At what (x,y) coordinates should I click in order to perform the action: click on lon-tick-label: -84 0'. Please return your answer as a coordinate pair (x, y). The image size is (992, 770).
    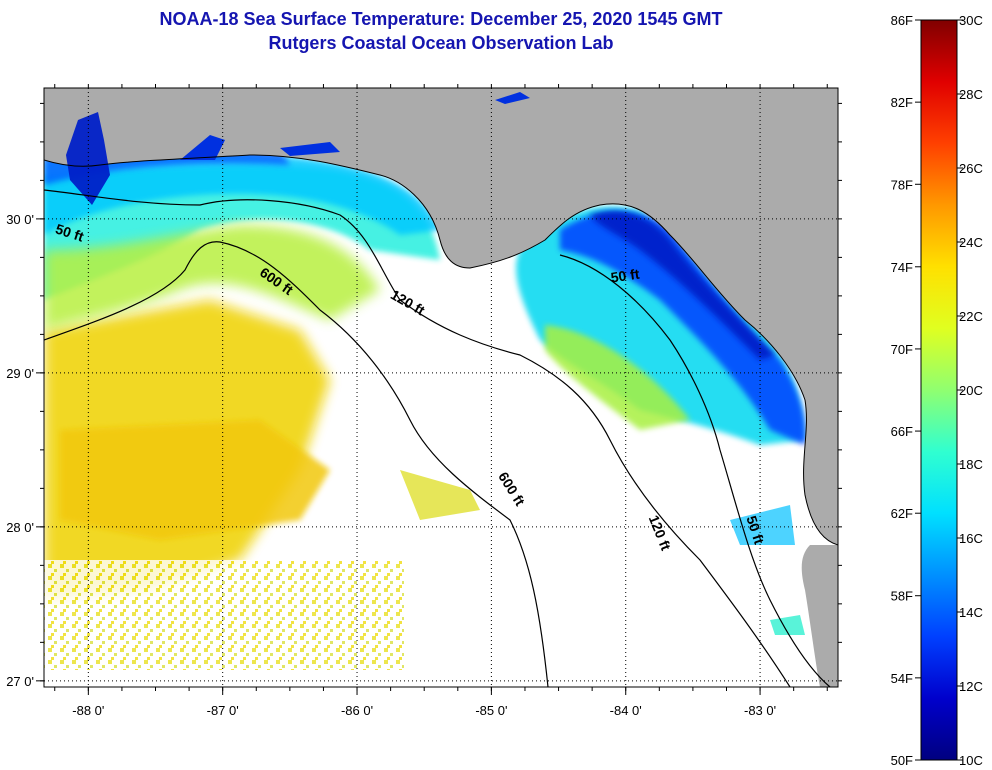
    Looking at the image, I should click on (626, 710).